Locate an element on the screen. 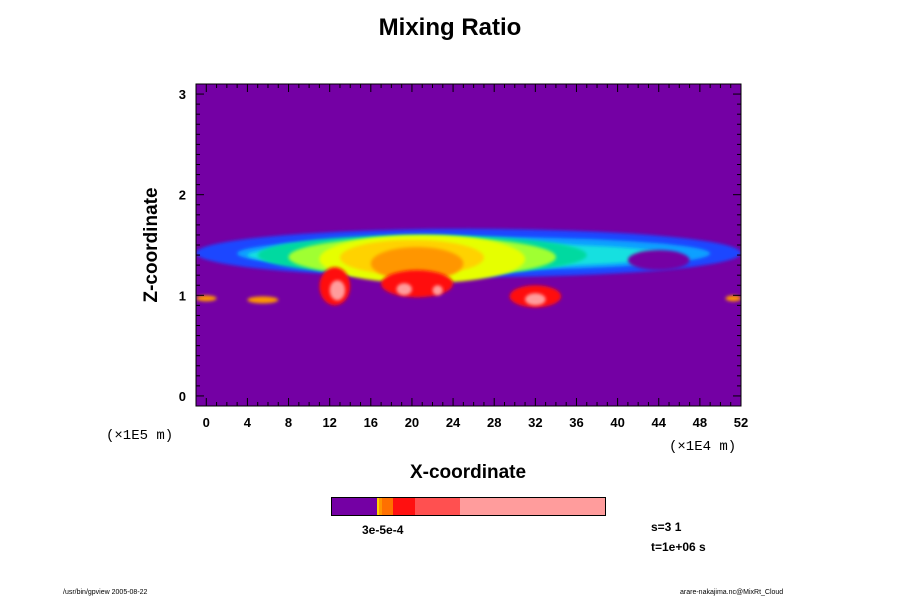 Image resolution: width=900 pixels, height=600 pixels. x-tick-label: 36 is located at coordinates (576, 422).